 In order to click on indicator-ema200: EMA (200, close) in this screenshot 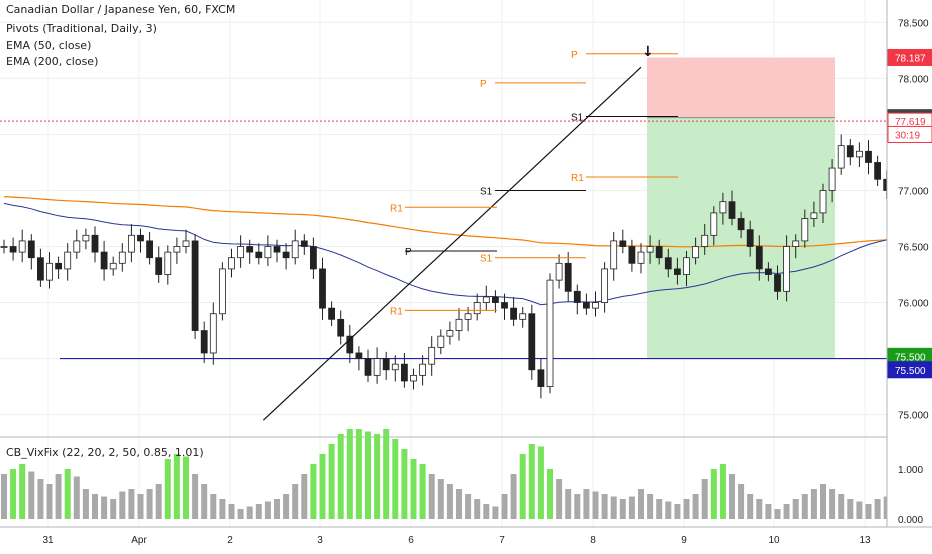, I will do `click(52, 61)`.